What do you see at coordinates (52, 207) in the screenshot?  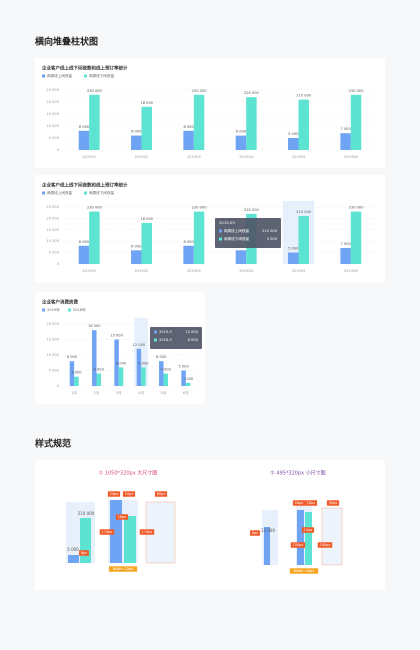 I see `y-tick-label: 25 000` at bounding box center [52, 207].